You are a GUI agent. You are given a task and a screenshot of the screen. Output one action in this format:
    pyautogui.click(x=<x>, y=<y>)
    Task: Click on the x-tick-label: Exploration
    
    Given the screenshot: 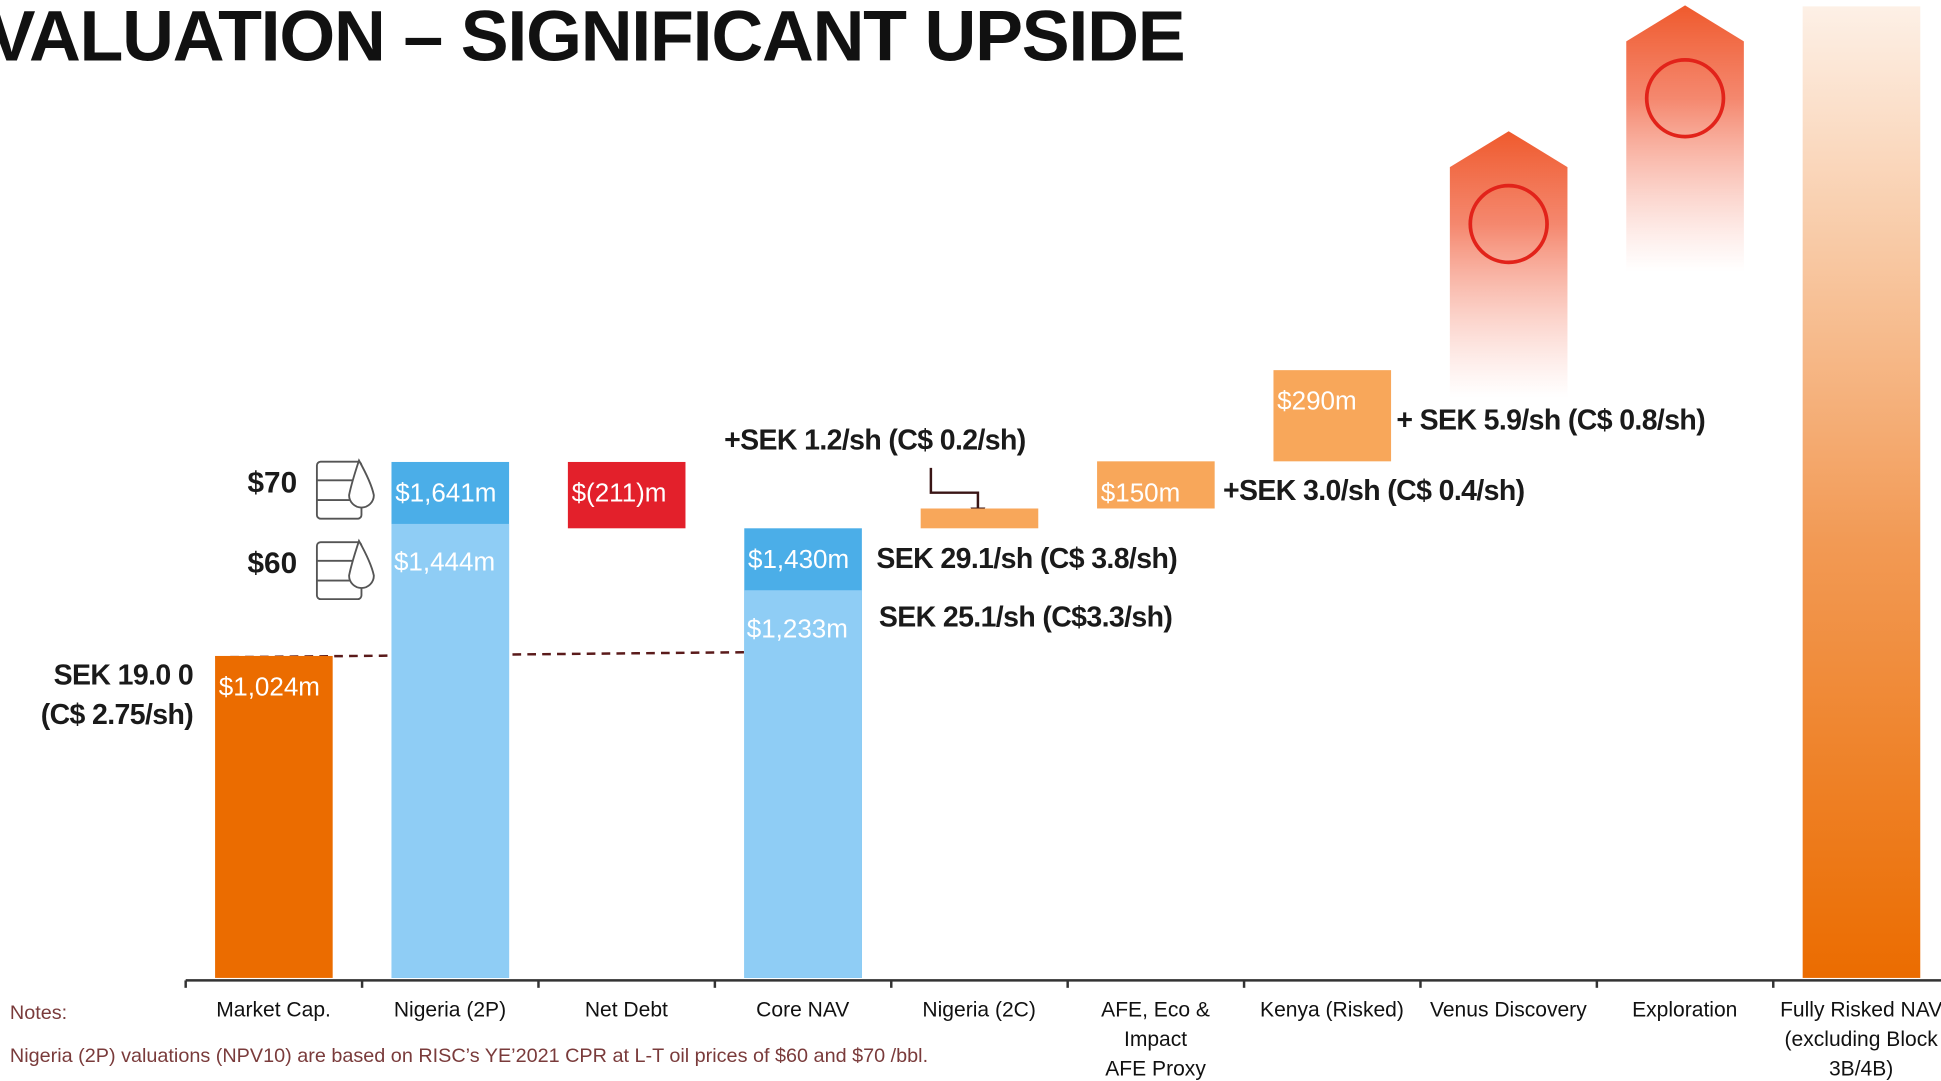 What is the action you would take?
    pyautogui.click(x=1685, y=1009)
    